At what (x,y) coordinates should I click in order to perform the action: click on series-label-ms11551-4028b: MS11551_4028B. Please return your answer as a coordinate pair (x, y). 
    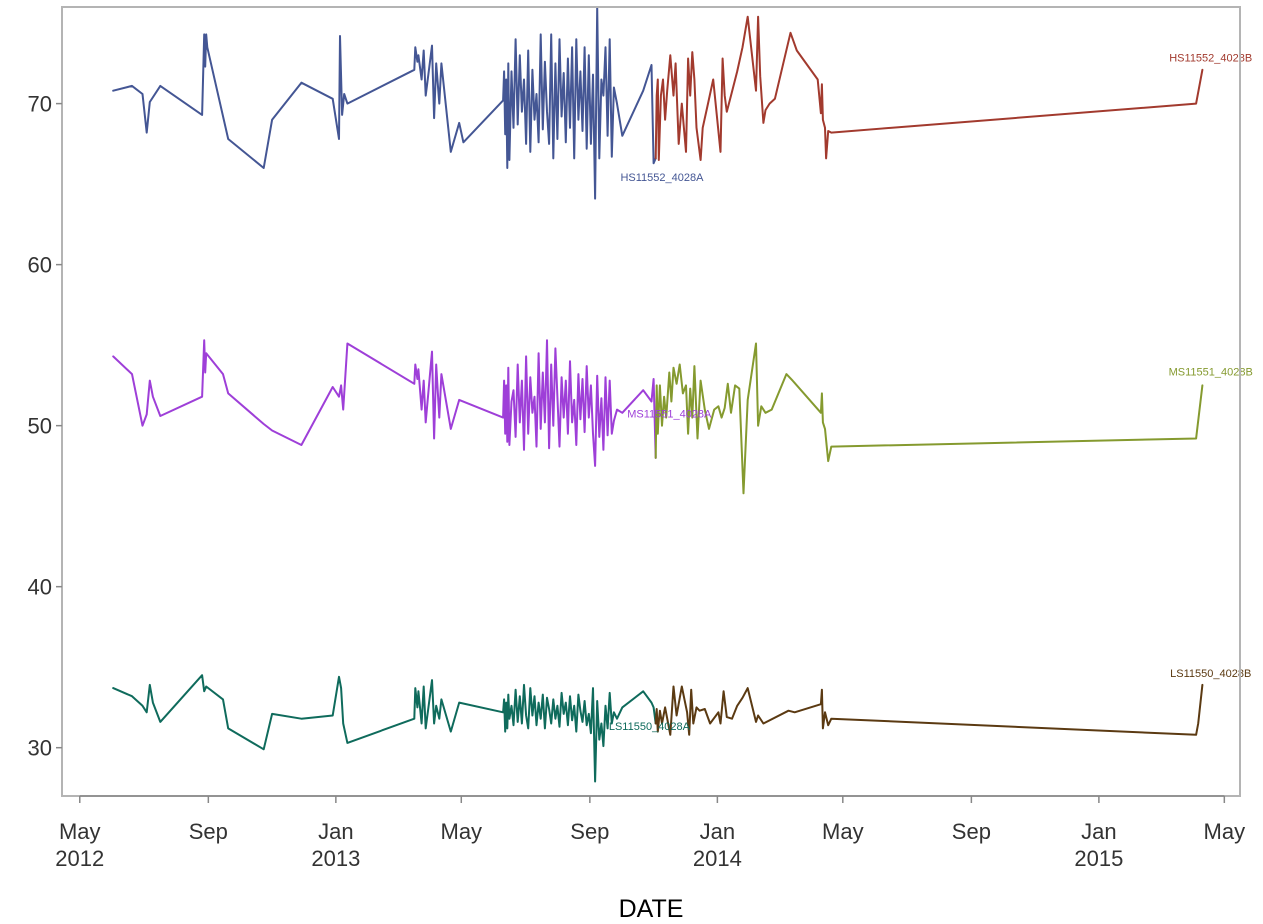
    Looking at the image, I should click on (1211, 373).